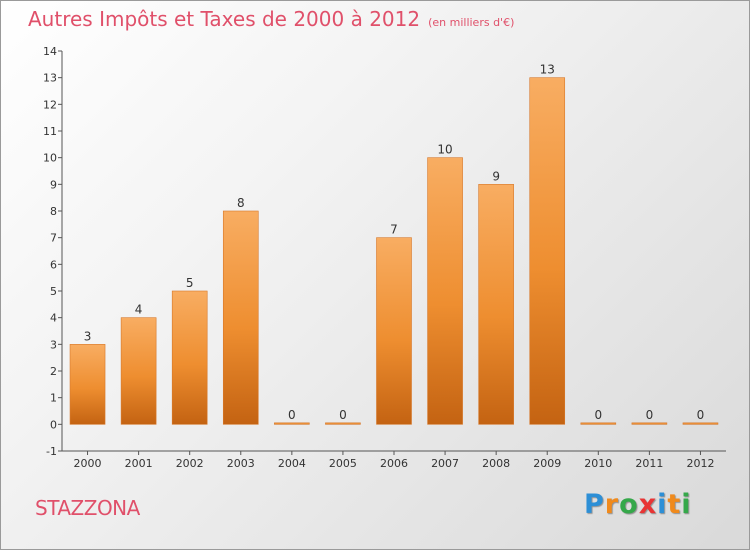 The width and height of the screenshot is (750, 550). Describe the element at coordinates (53, 238) in the screenshot. I see `y-tick-label: 7` at that location.